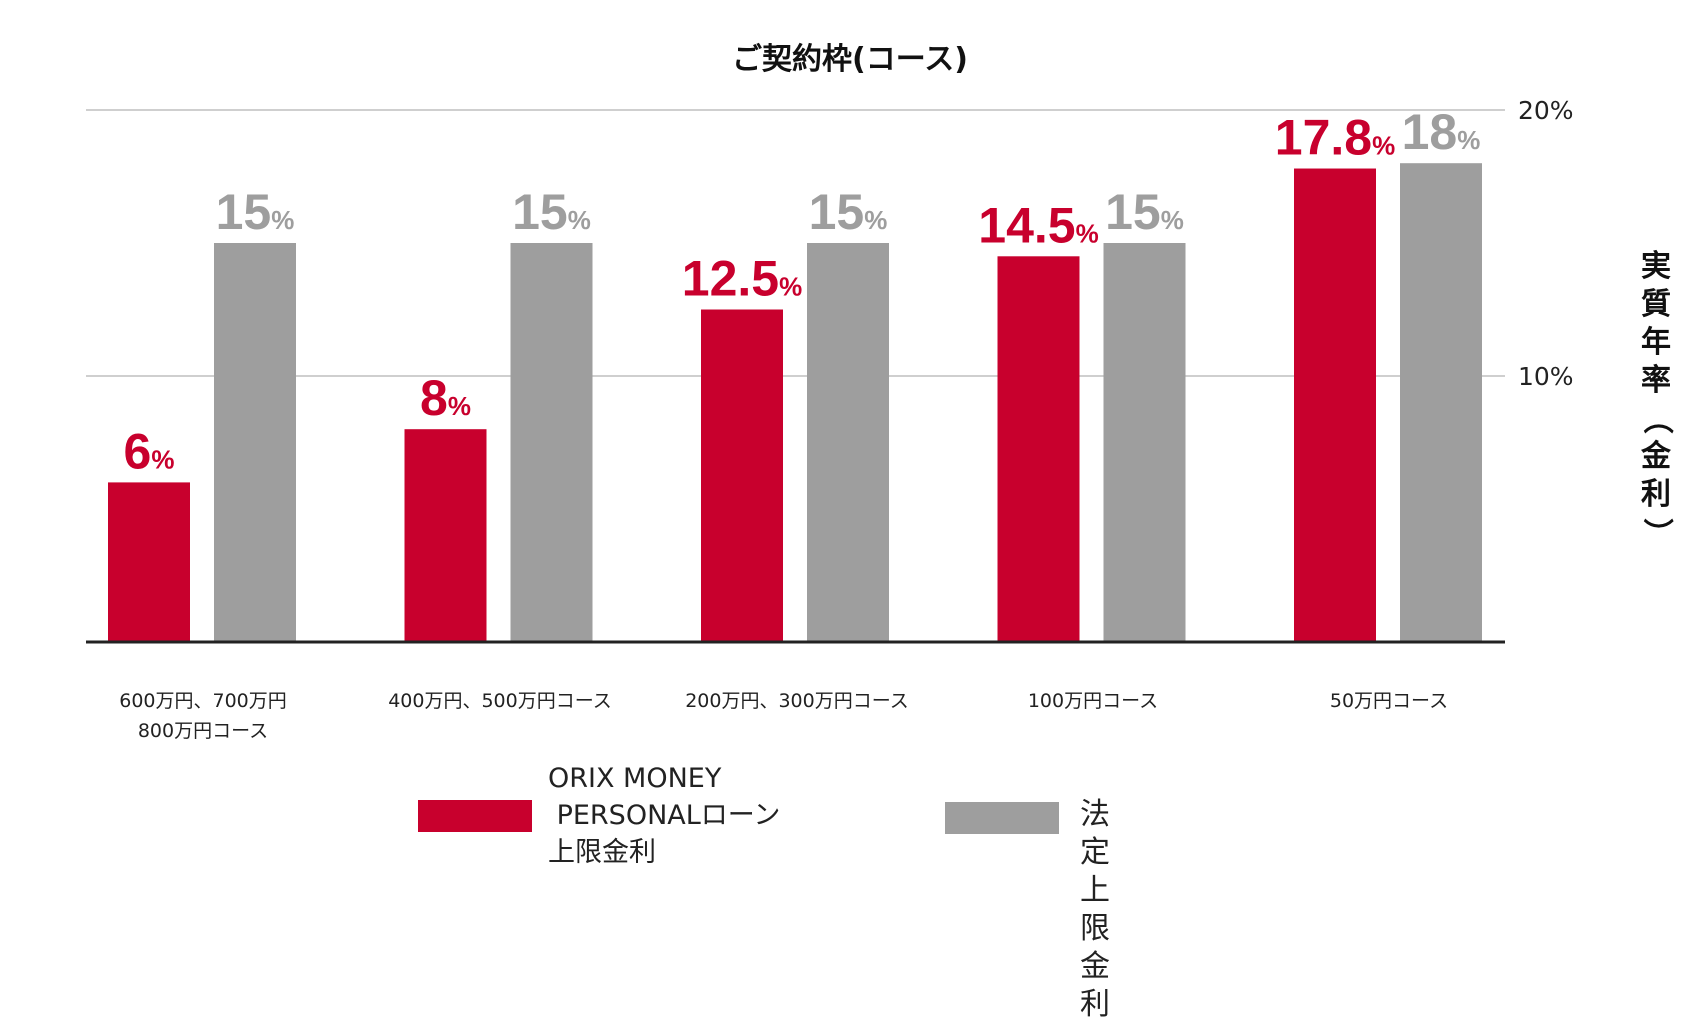 The height and width of the screenshot is (1024, 1700). What do you see at coordinates (742, 279) in the screenshot?
I see `data-label-orix-2: 12.5%` at bounding box center [742, 279].